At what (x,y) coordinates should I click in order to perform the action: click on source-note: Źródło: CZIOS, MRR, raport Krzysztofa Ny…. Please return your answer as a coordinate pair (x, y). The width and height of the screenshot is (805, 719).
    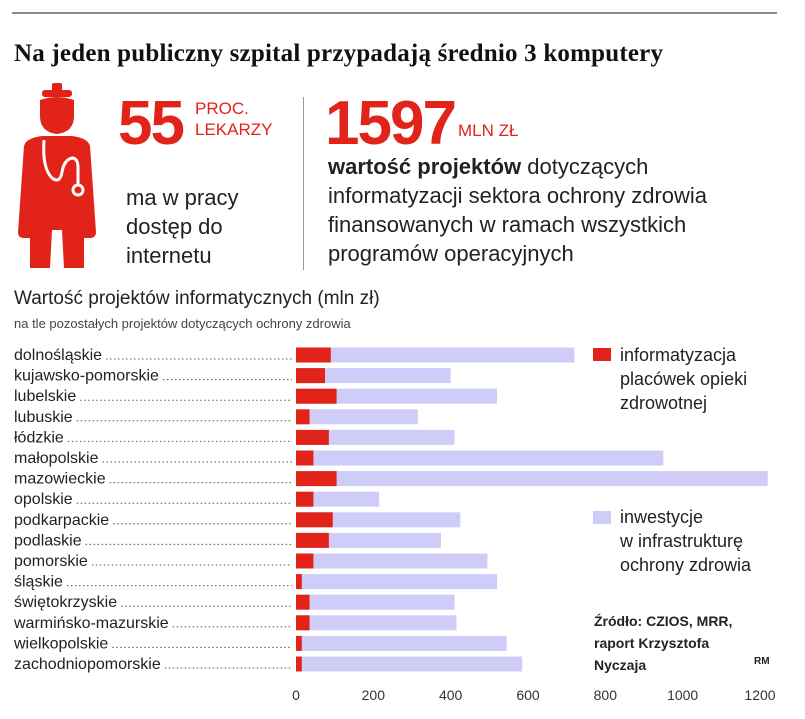
    Looking at the image, I should click on (694, 643).